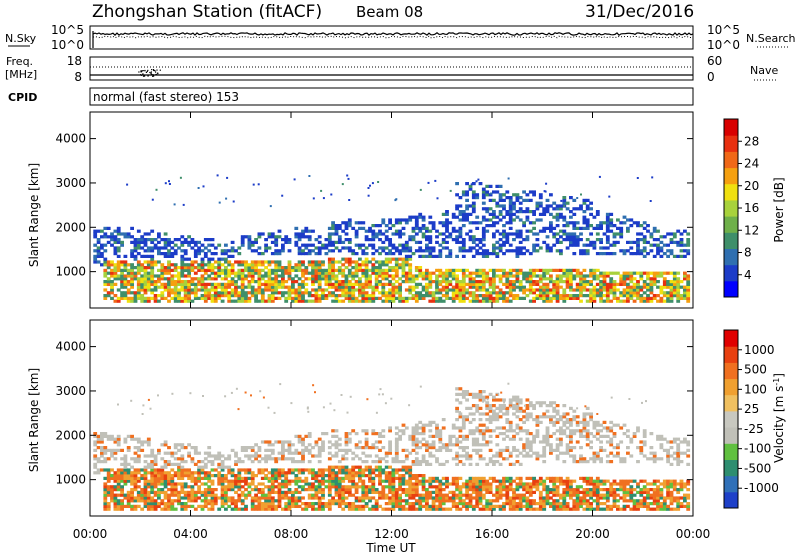  What do you see at coordinates (751, 230) in the screenshot?
I see `colorbar-tick-label: 12` at bounding box center [751, 230].